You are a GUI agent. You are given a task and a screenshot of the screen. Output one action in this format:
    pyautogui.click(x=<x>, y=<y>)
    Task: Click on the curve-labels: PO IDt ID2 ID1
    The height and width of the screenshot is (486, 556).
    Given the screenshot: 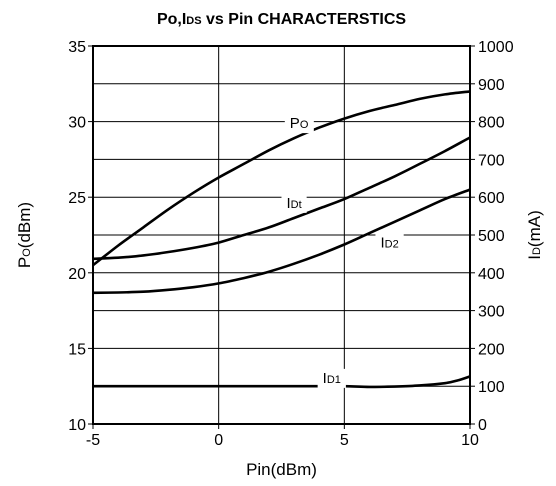 What is the action you would take?
    pyautogui.click(x=342, y=251)
    